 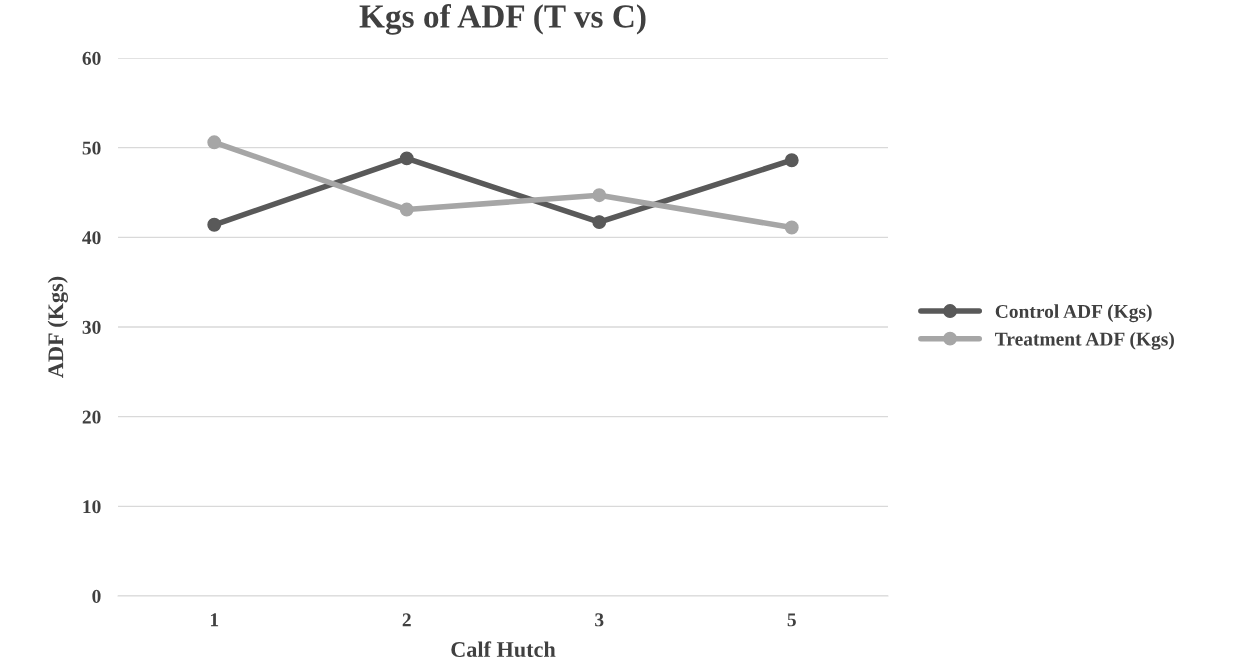 What do you see at coordinates (599, 620) in the screenshot?
I see `x-tick-label: 3` at bounding box center [599, 620].